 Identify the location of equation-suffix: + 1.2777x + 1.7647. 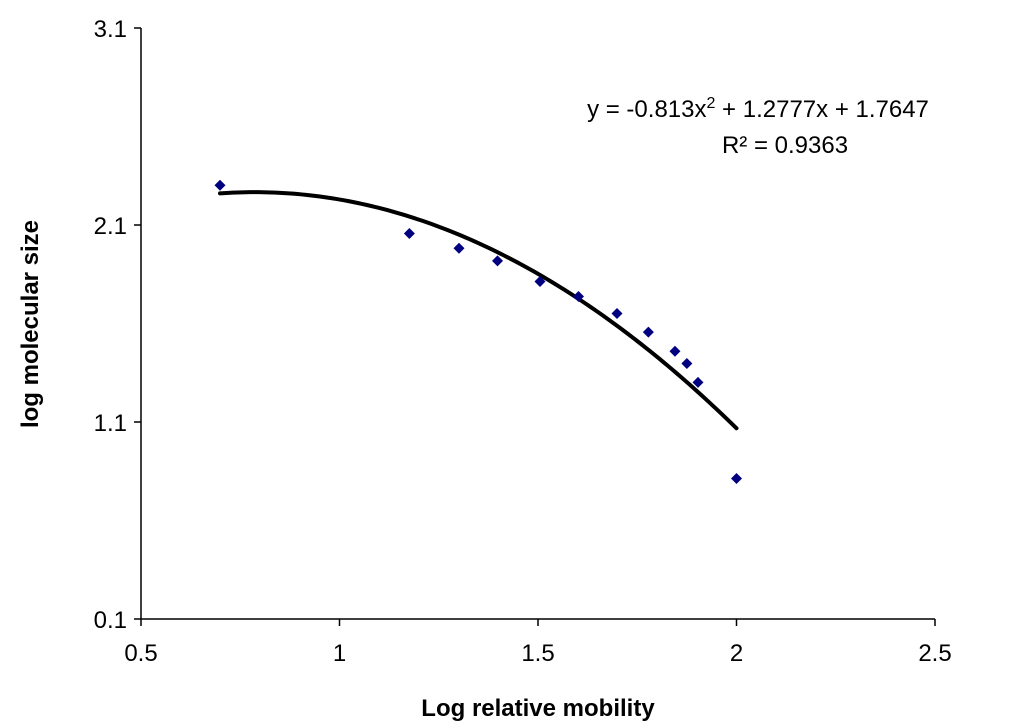
(822, 109).